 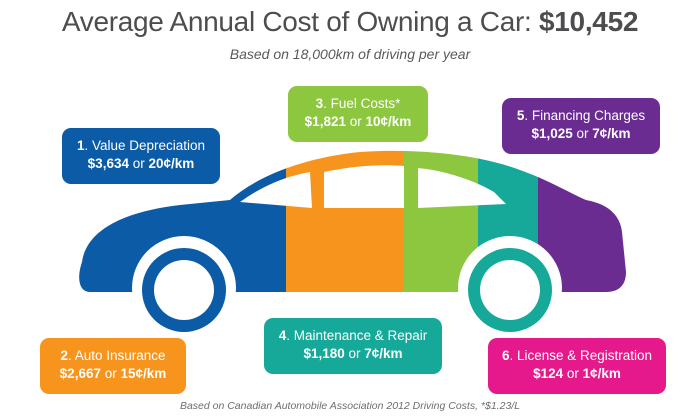 I want to click on title-prefix: Average Annual Cost of Owning a Car:, so click(x=296, y=21).